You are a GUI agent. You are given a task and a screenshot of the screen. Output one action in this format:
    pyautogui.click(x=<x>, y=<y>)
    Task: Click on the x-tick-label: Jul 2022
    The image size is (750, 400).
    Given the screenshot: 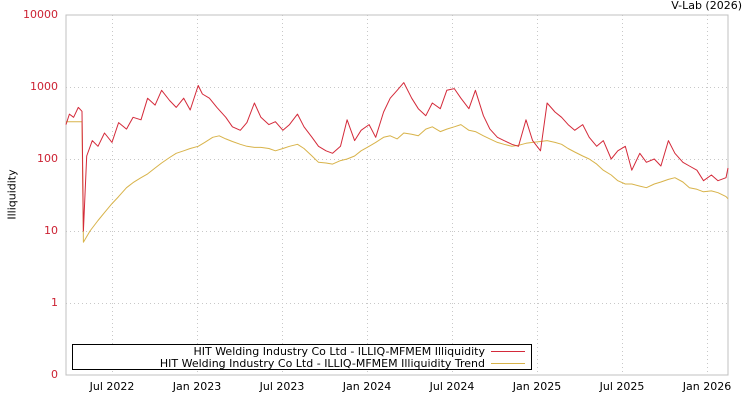 What is the action you would take?
    pyautogui.click(x=112, y=386)
    